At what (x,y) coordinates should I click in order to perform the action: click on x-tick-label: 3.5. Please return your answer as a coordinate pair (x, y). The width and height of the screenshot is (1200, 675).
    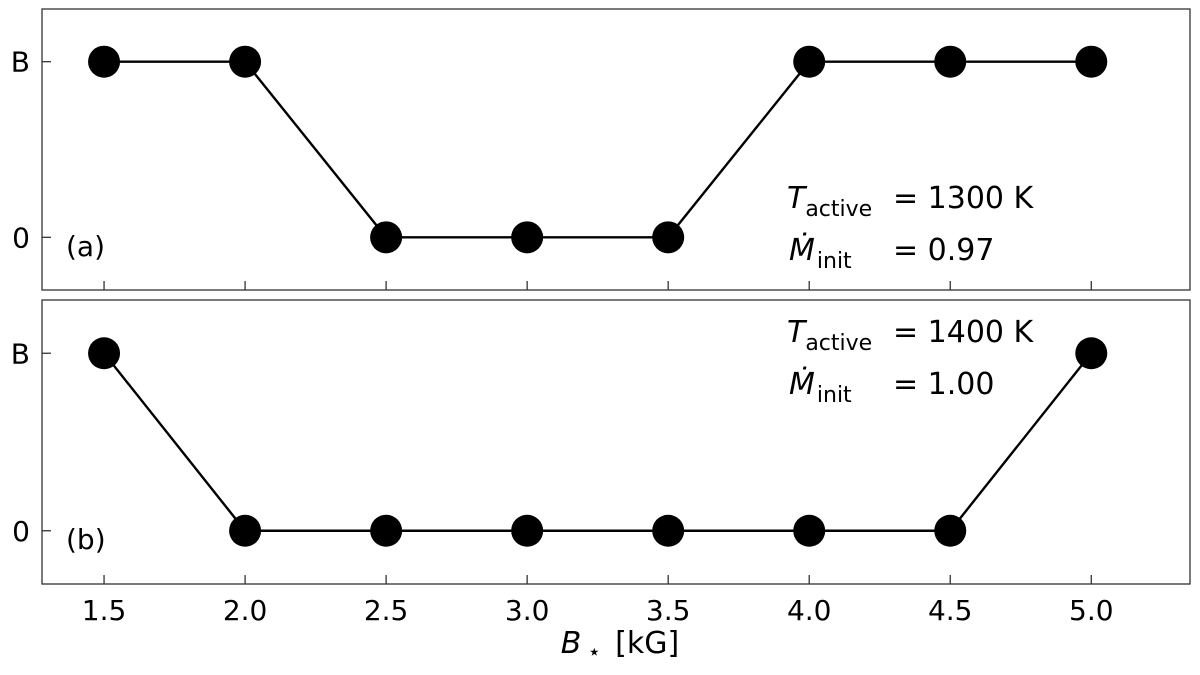
    Looking at the image, I should click on (668, 610).